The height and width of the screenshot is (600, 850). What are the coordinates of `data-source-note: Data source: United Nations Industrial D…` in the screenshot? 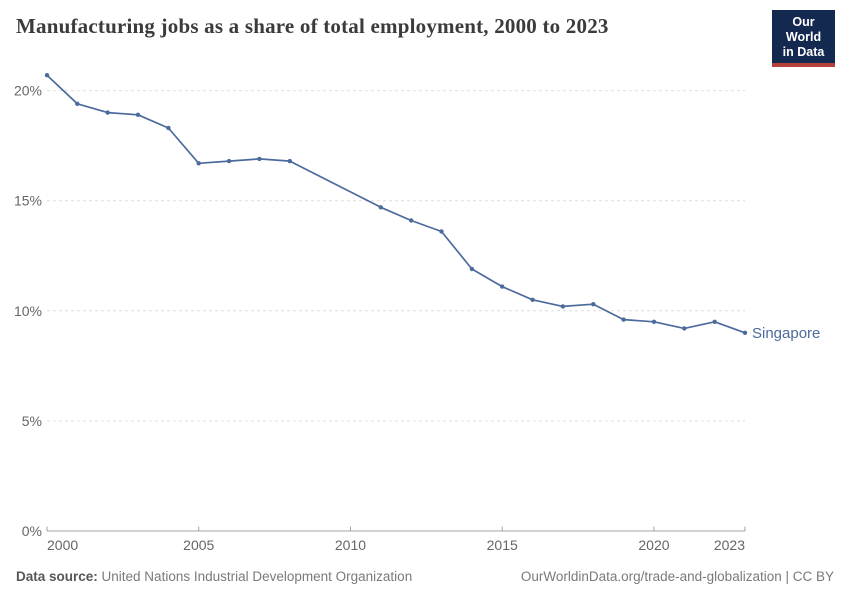 It's located at (214, 576).